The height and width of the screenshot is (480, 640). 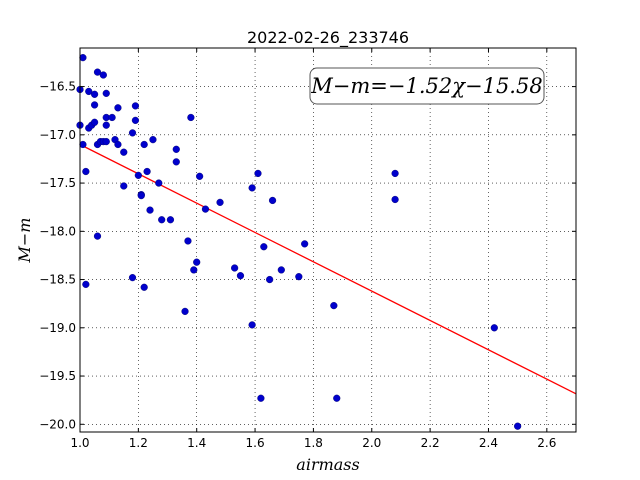 I want to click on y-tick-label: −17.5, so click(x=57, y=183).